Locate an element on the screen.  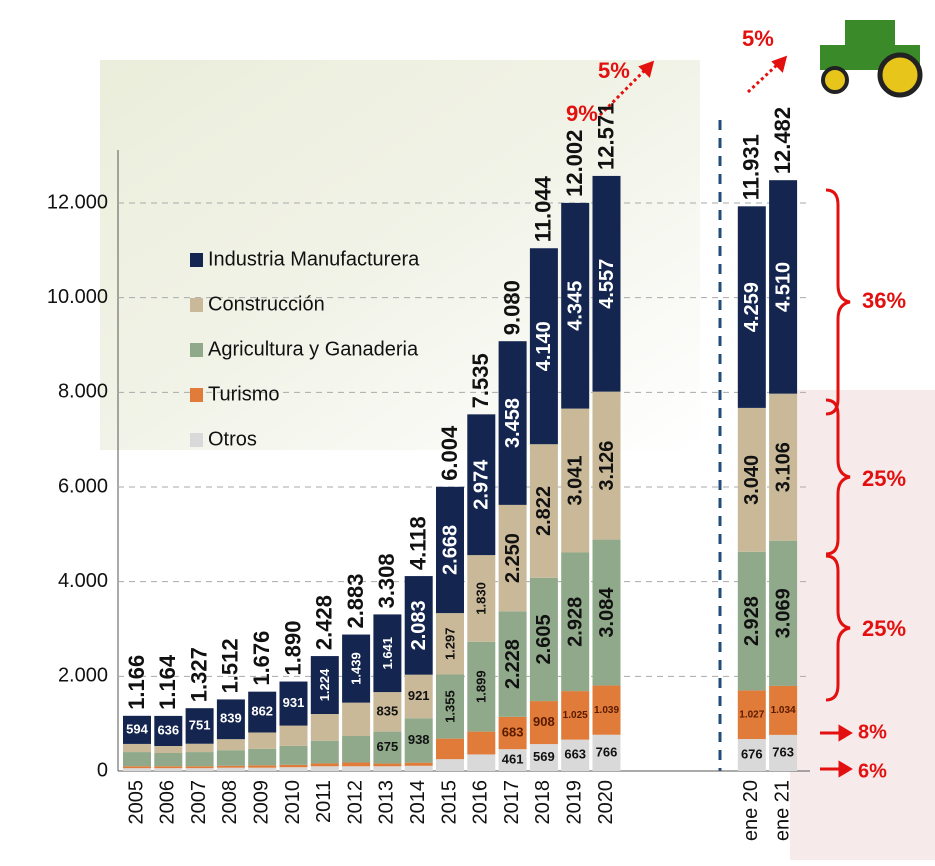
value-label: 839 is located at coordinates (231, 718).